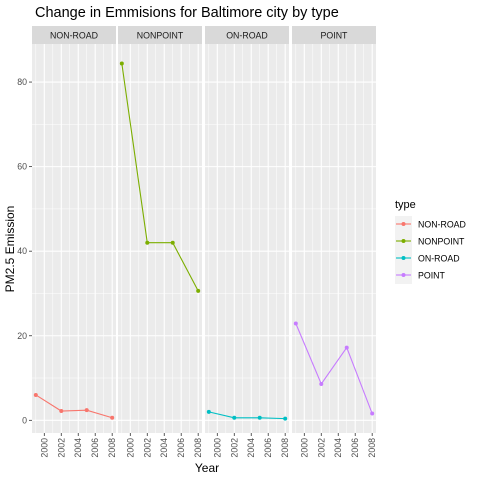  Describe the element at coordinates (22, 82) in the screenshot. I see `y-tick-label: 80` at that location.